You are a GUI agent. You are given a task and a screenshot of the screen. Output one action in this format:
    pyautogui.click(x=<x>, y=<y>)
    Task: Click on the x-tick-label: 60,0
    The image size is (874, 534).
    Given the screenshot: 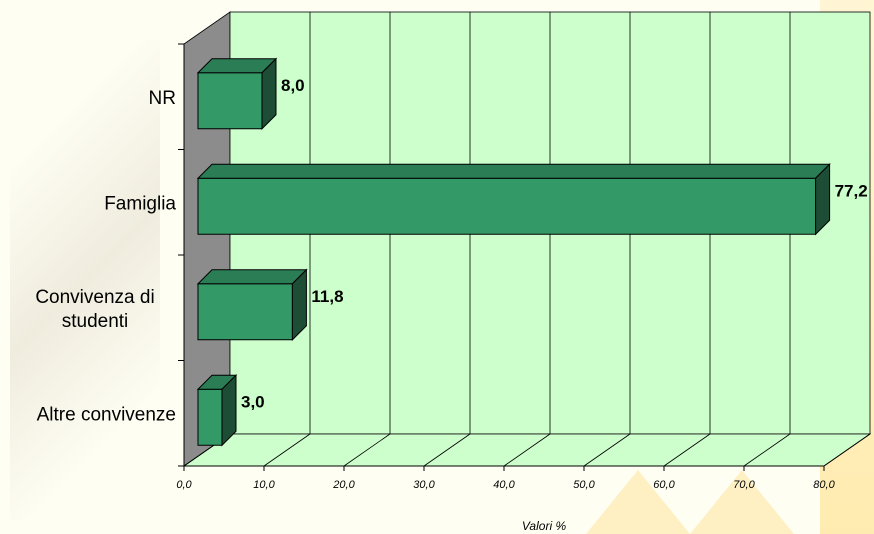 What is the action you would take?
    pyautogui.click(x=664, y=485)
    